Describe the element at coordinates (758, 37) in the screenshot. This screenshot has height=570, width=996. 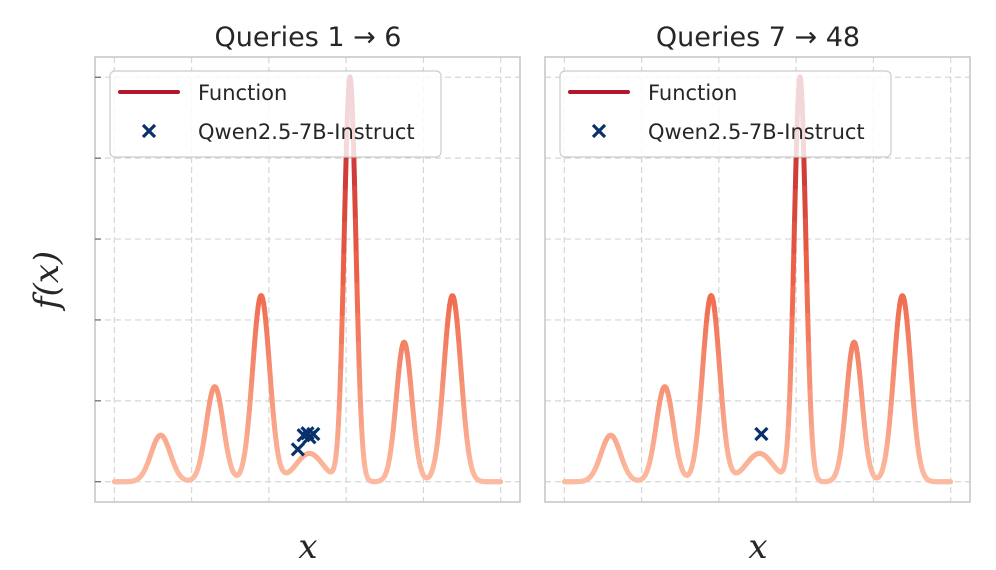
I see `panel-right-title: Queries 7 → 48` at that location.